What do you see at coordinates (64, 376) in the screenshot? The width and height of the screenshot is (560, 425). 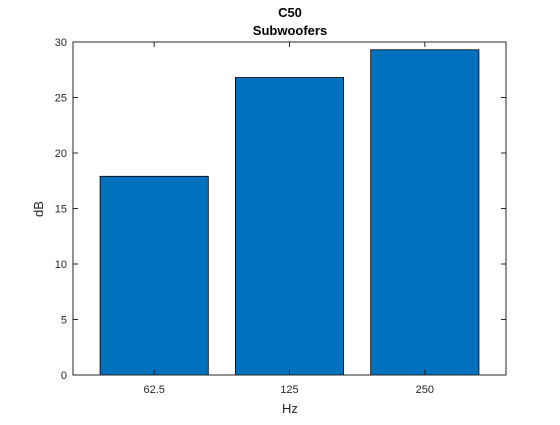 I see `y-tick-label: 0` at bounding box center [64, 376].